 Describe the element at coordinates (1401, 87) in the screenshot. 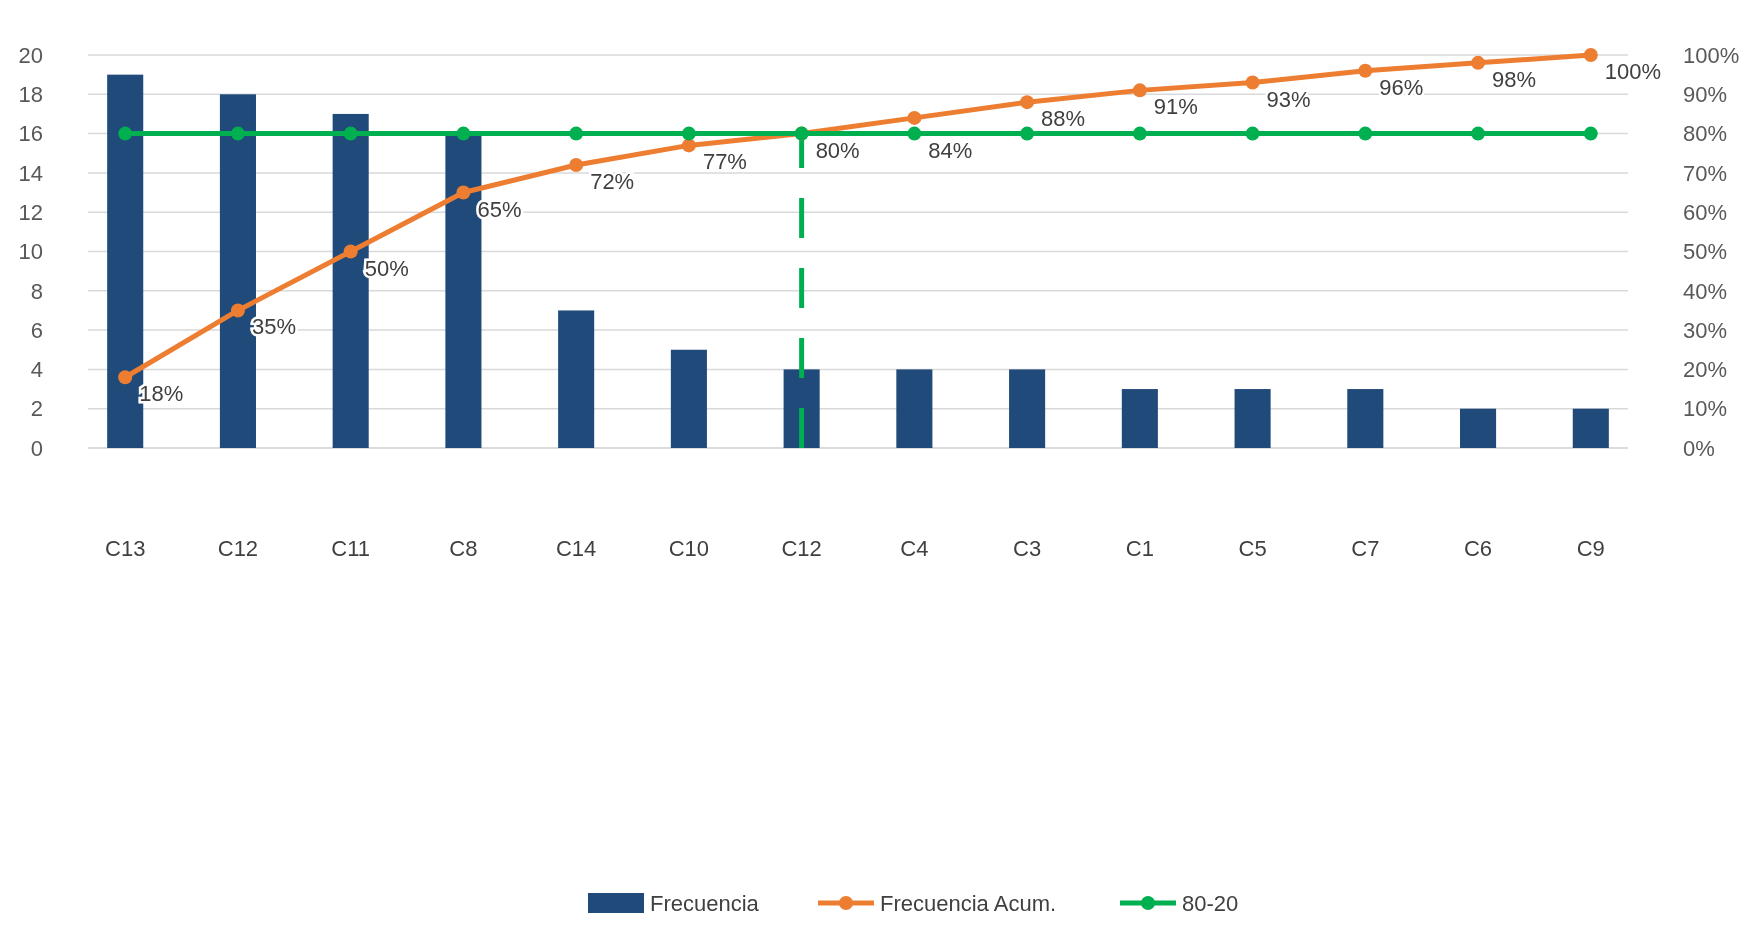

I see `data-label: 96%` at that location.